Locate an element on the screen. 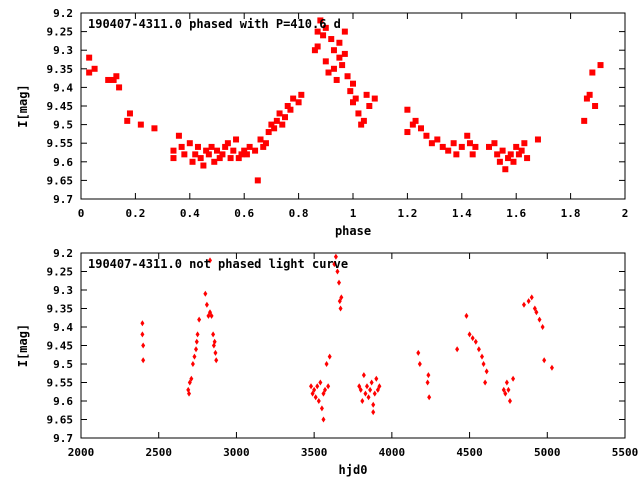 This screenshot has height=480, width=640. phased-chart-y-tick-label: 9.3 is located at coordinates (63, 50).